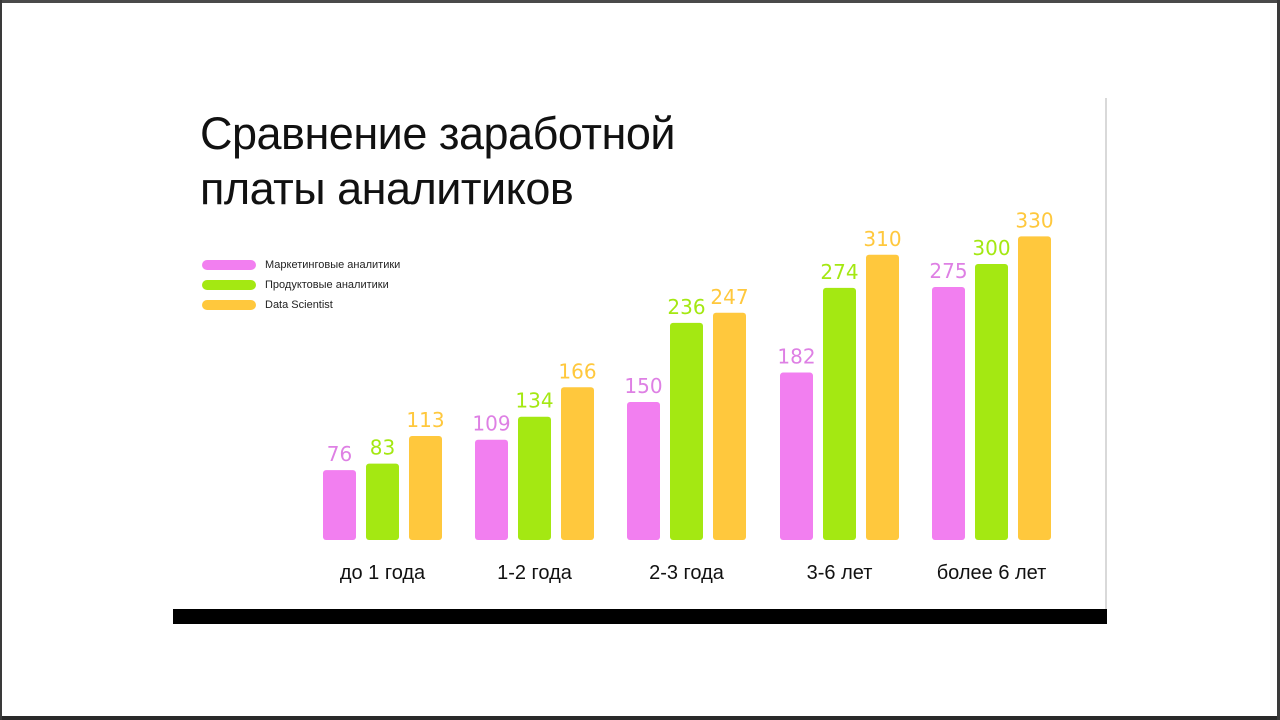 The image size is (1280, 720). What do you see at coordinates (491, 424) in the screenshot?
I see `data-label-marketing-1: 109` at bounding box center [491, 424].